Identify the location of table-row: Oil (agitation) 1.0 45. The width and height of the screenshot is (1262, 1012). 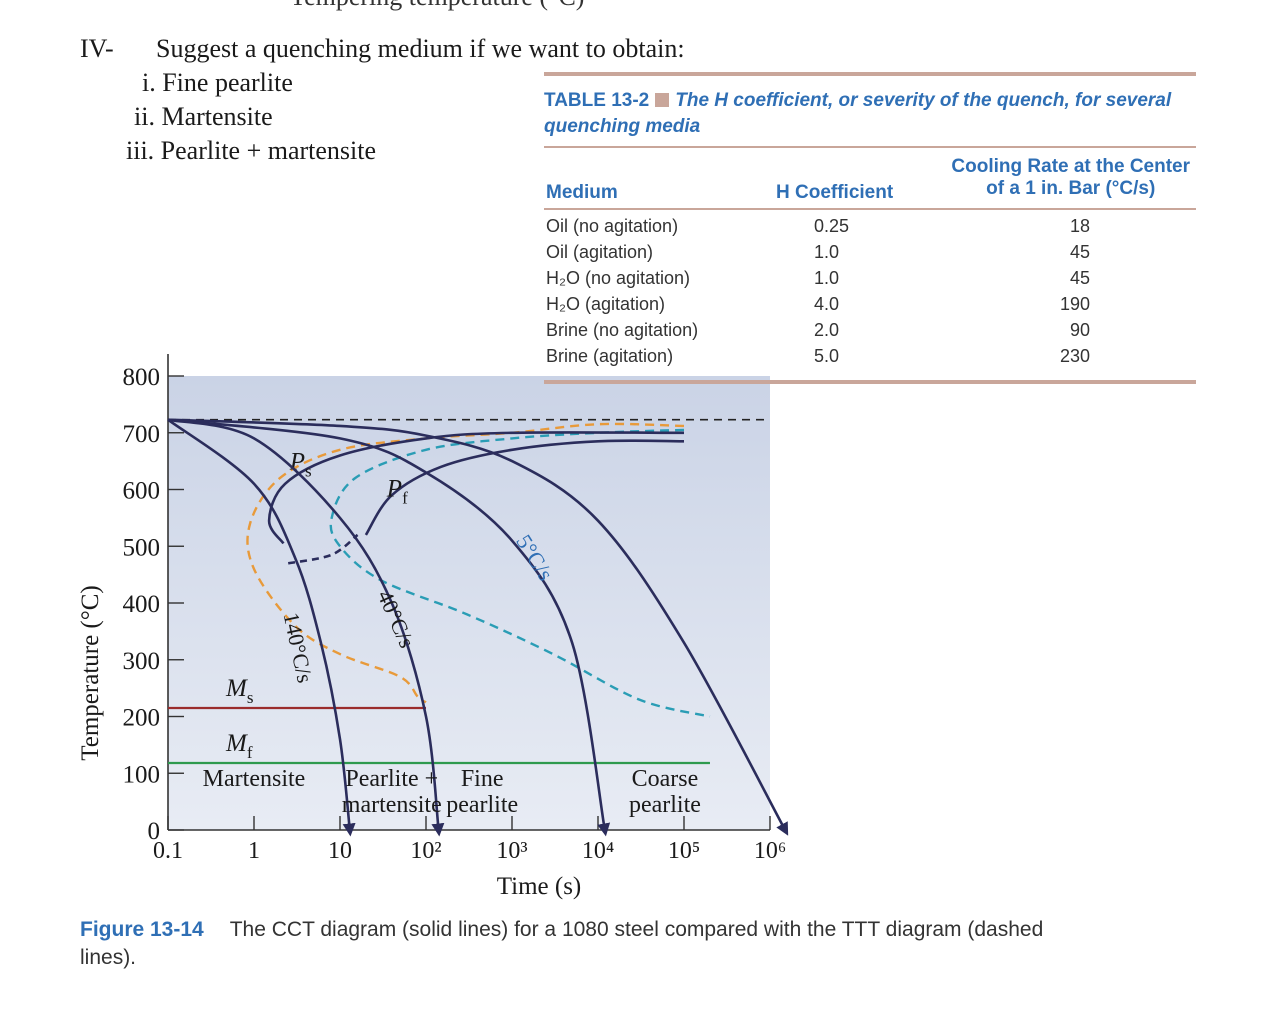
(870, 255).